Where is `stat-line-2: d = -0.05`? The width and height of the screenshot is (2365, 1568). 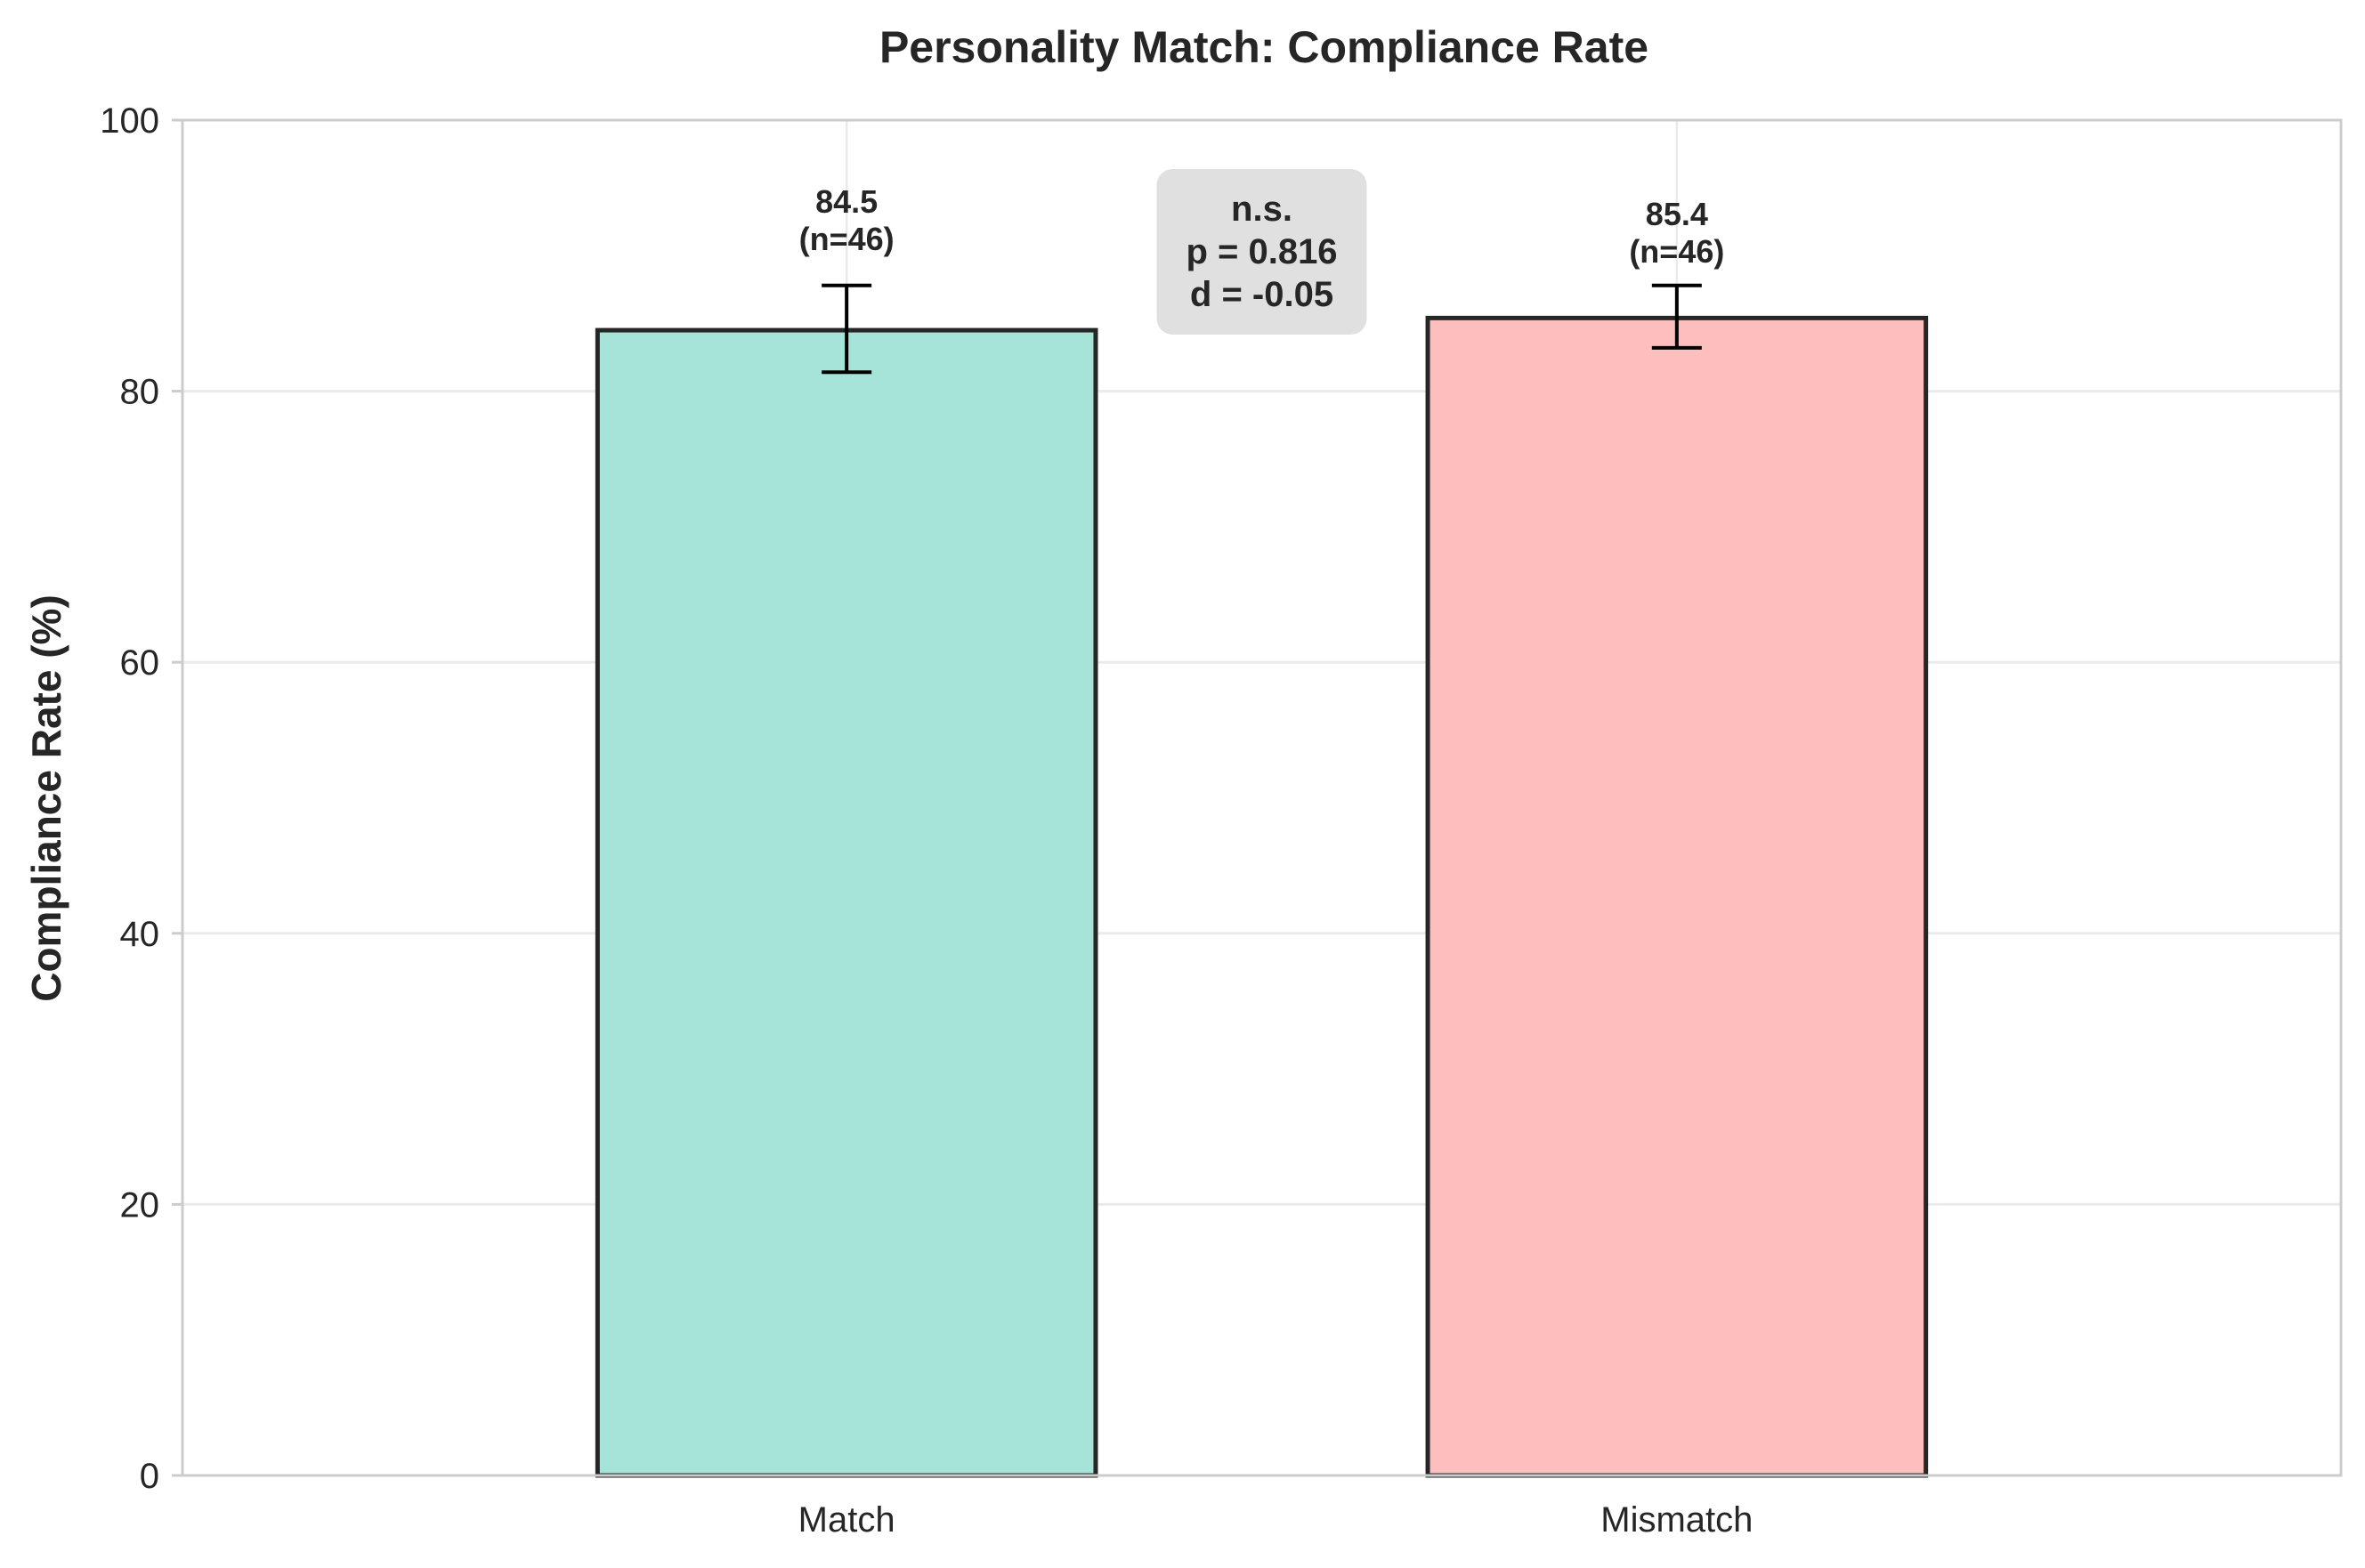
stat-line-2: d = -0.05 is located at coordinates (1261, 294).